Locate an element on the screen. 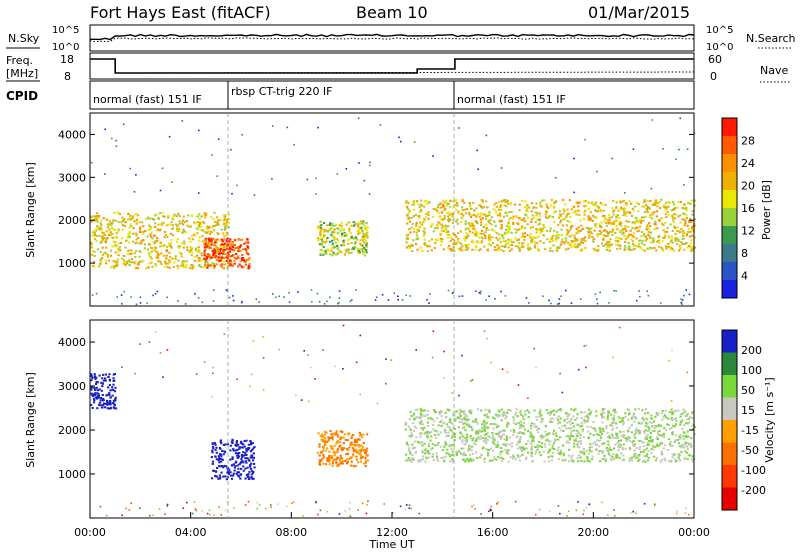  velocity-cell-1937 is located at coordinates (588, 460).